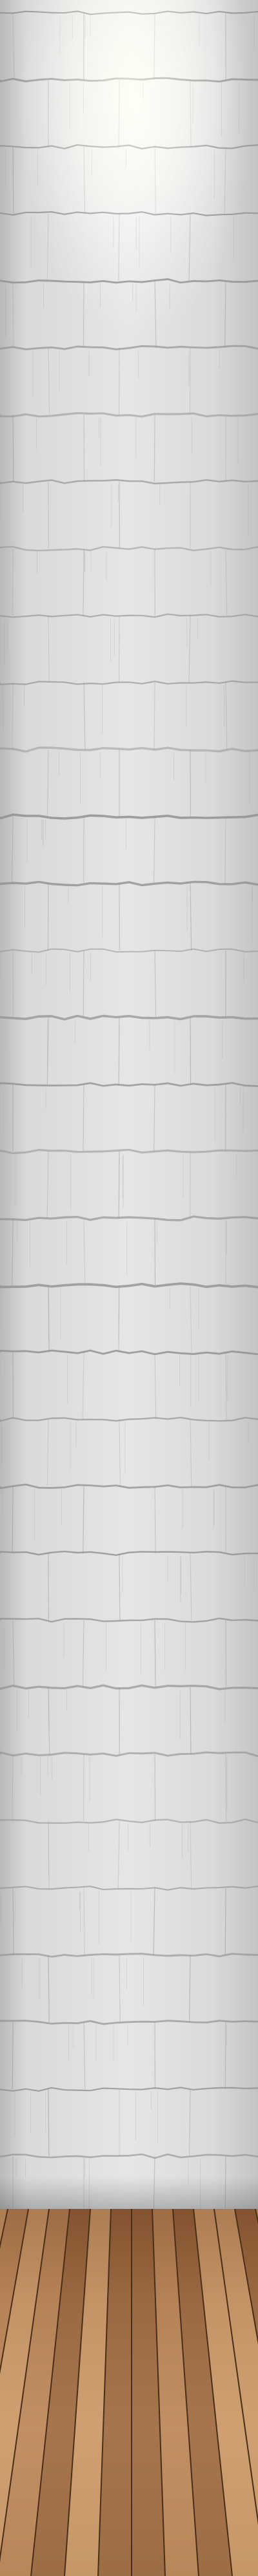 This screenshot has width=258, height=2576. I want to click on wooden-floor, so click(129, 2392).